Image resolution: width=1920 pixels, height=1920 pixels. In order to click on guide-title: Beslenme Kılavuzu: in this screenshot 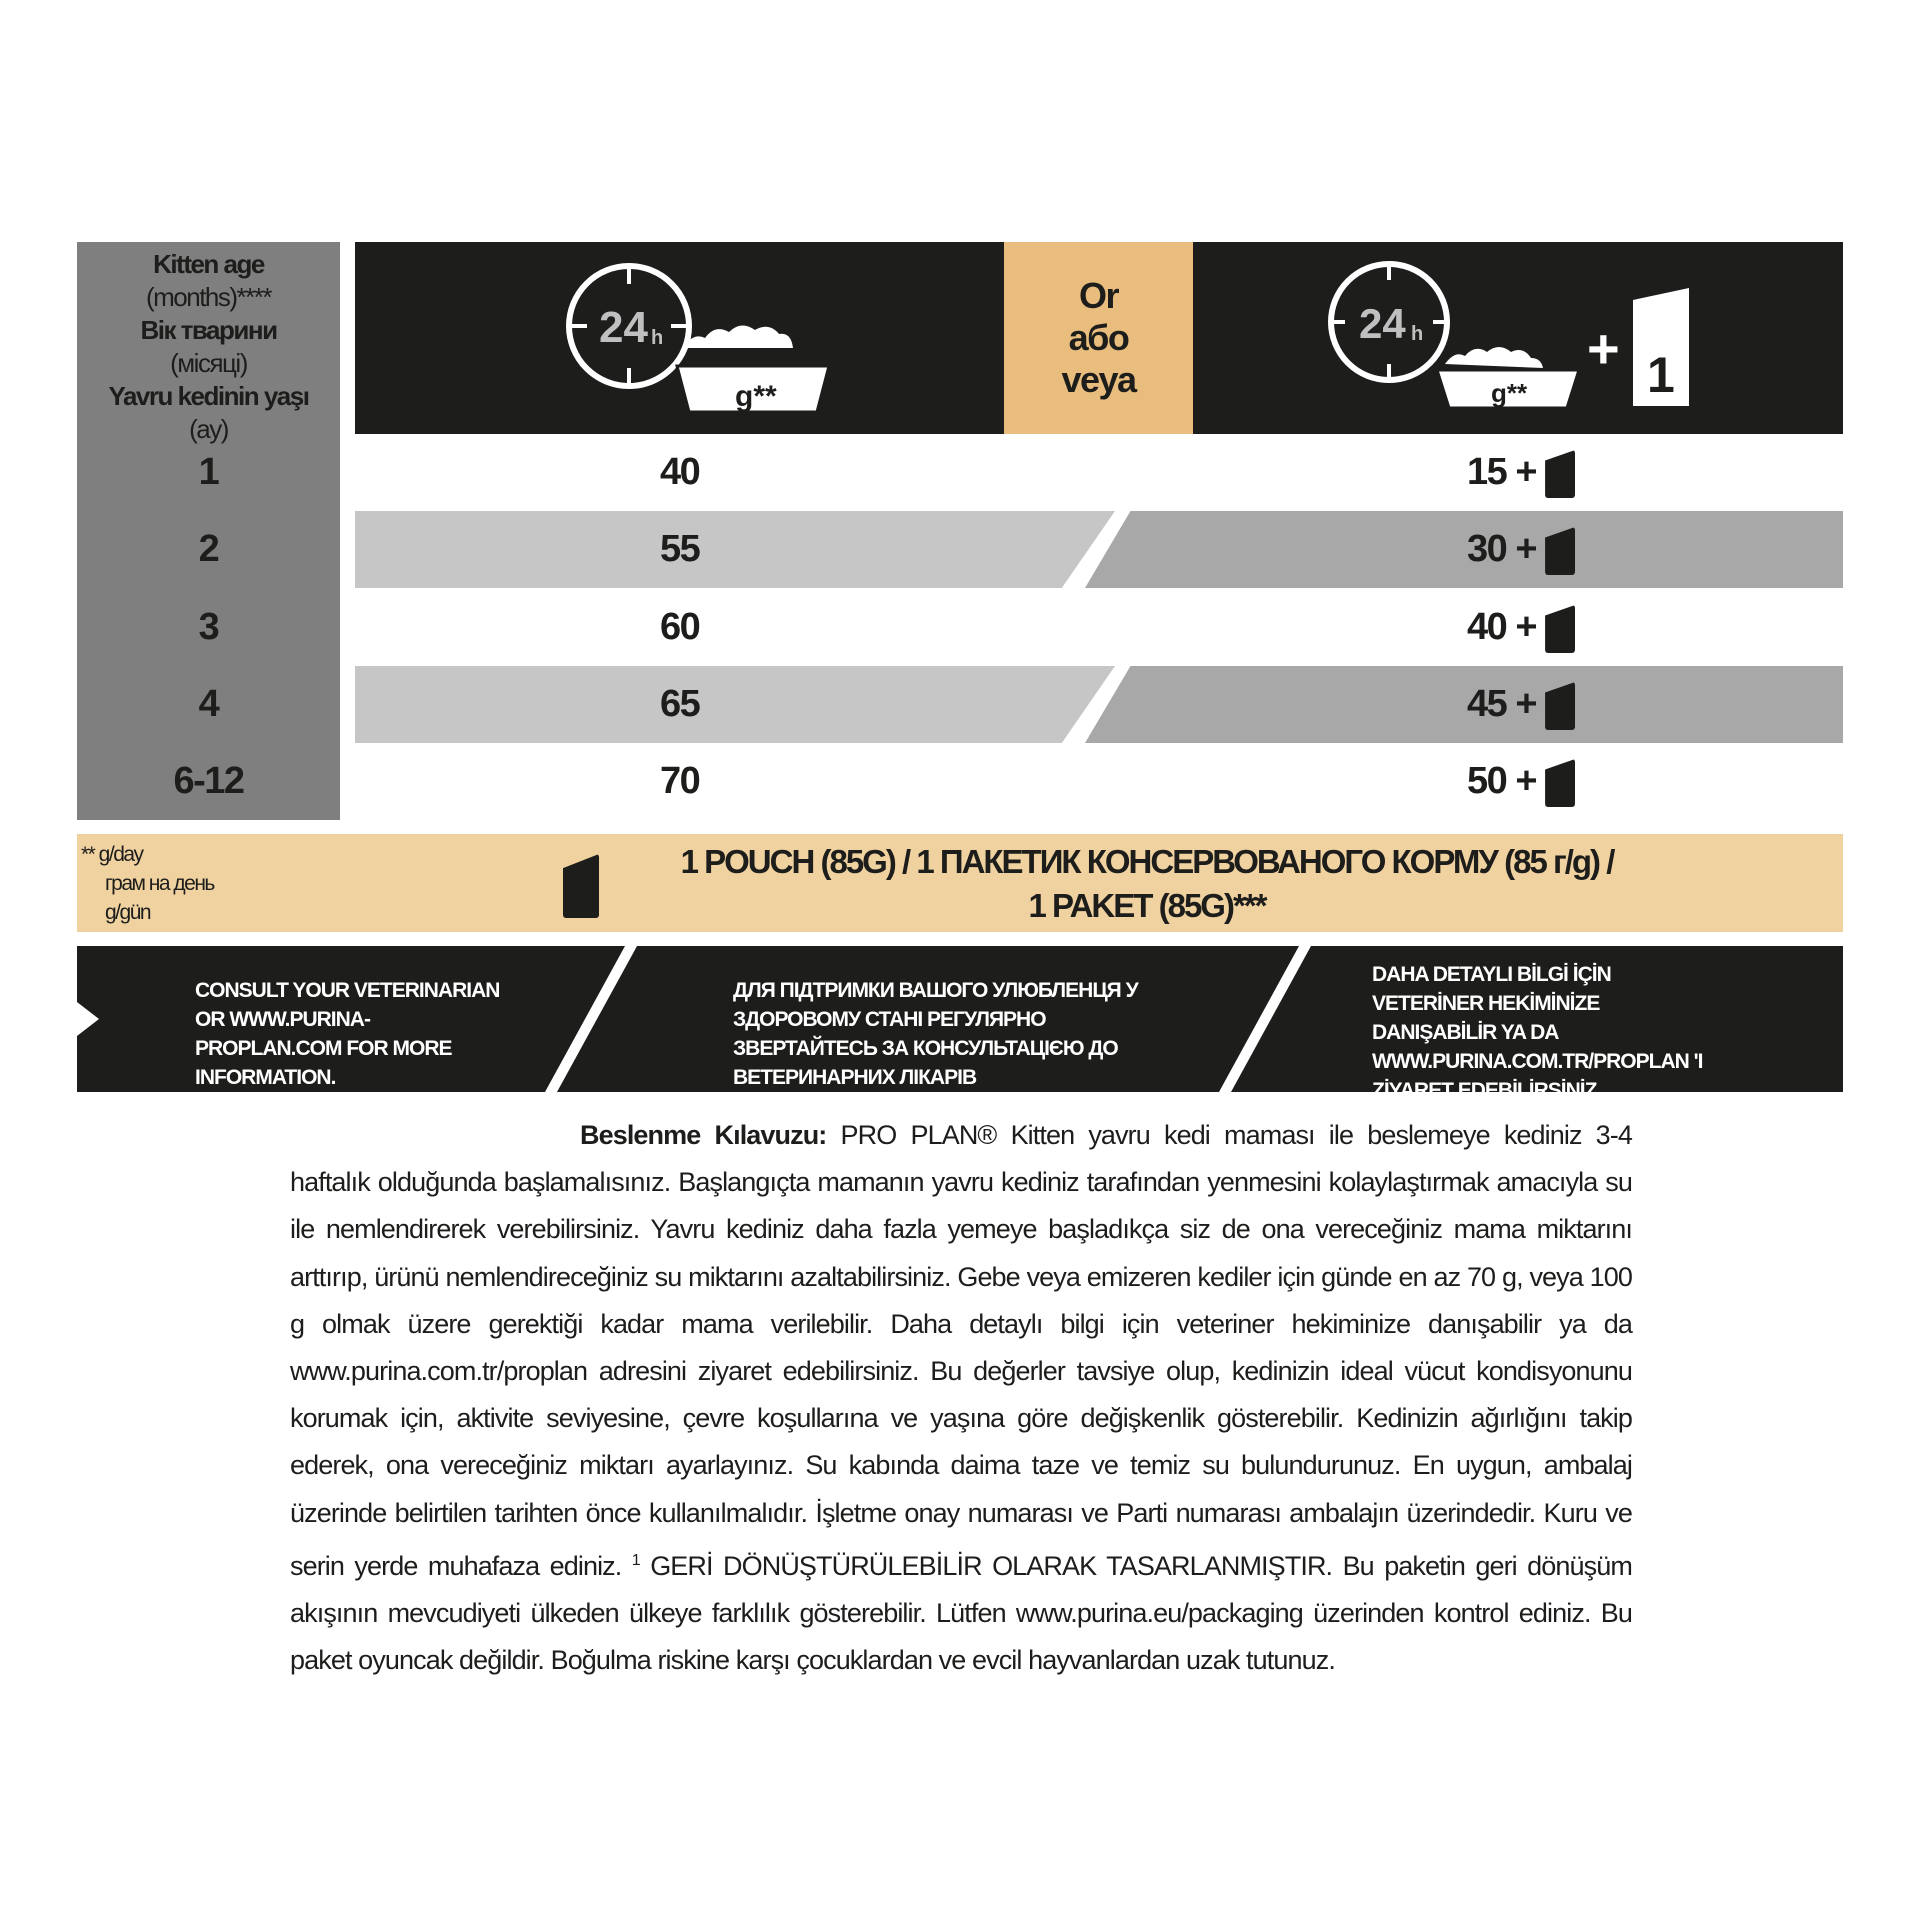, I will do `click(703, 1135)`.